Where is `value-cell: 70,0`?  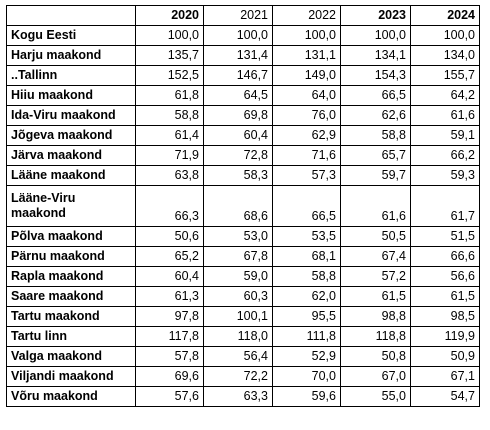
value-cell: 70,0 is located at coordinates (306, 376).